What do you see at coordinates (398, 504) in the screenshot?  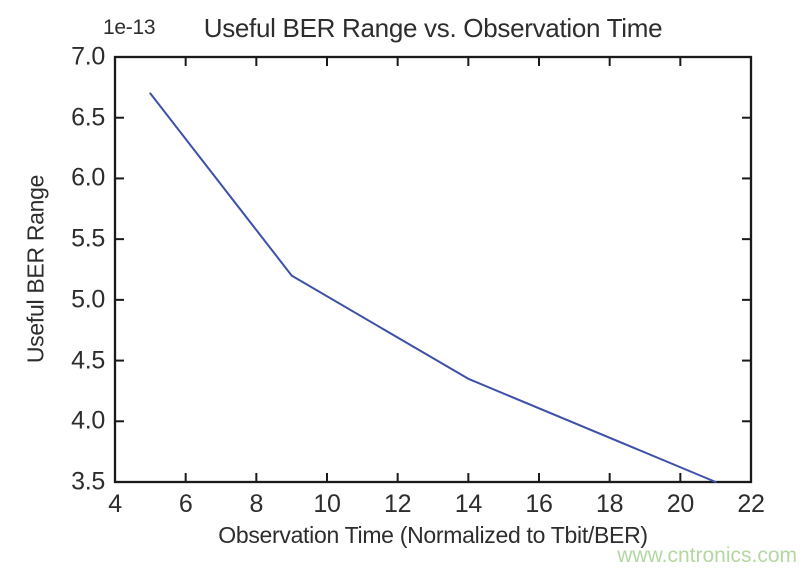 I see `x-tick-label: 12` at bounding box center [398, 504].